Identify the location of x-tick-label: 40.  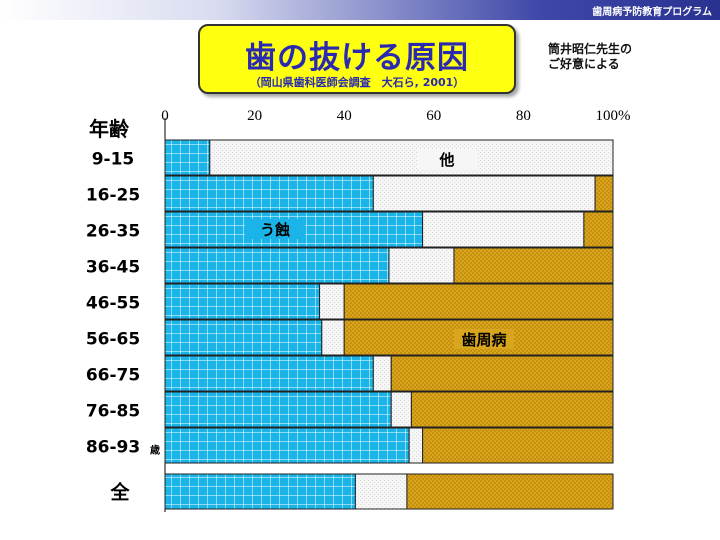
(344, 116).